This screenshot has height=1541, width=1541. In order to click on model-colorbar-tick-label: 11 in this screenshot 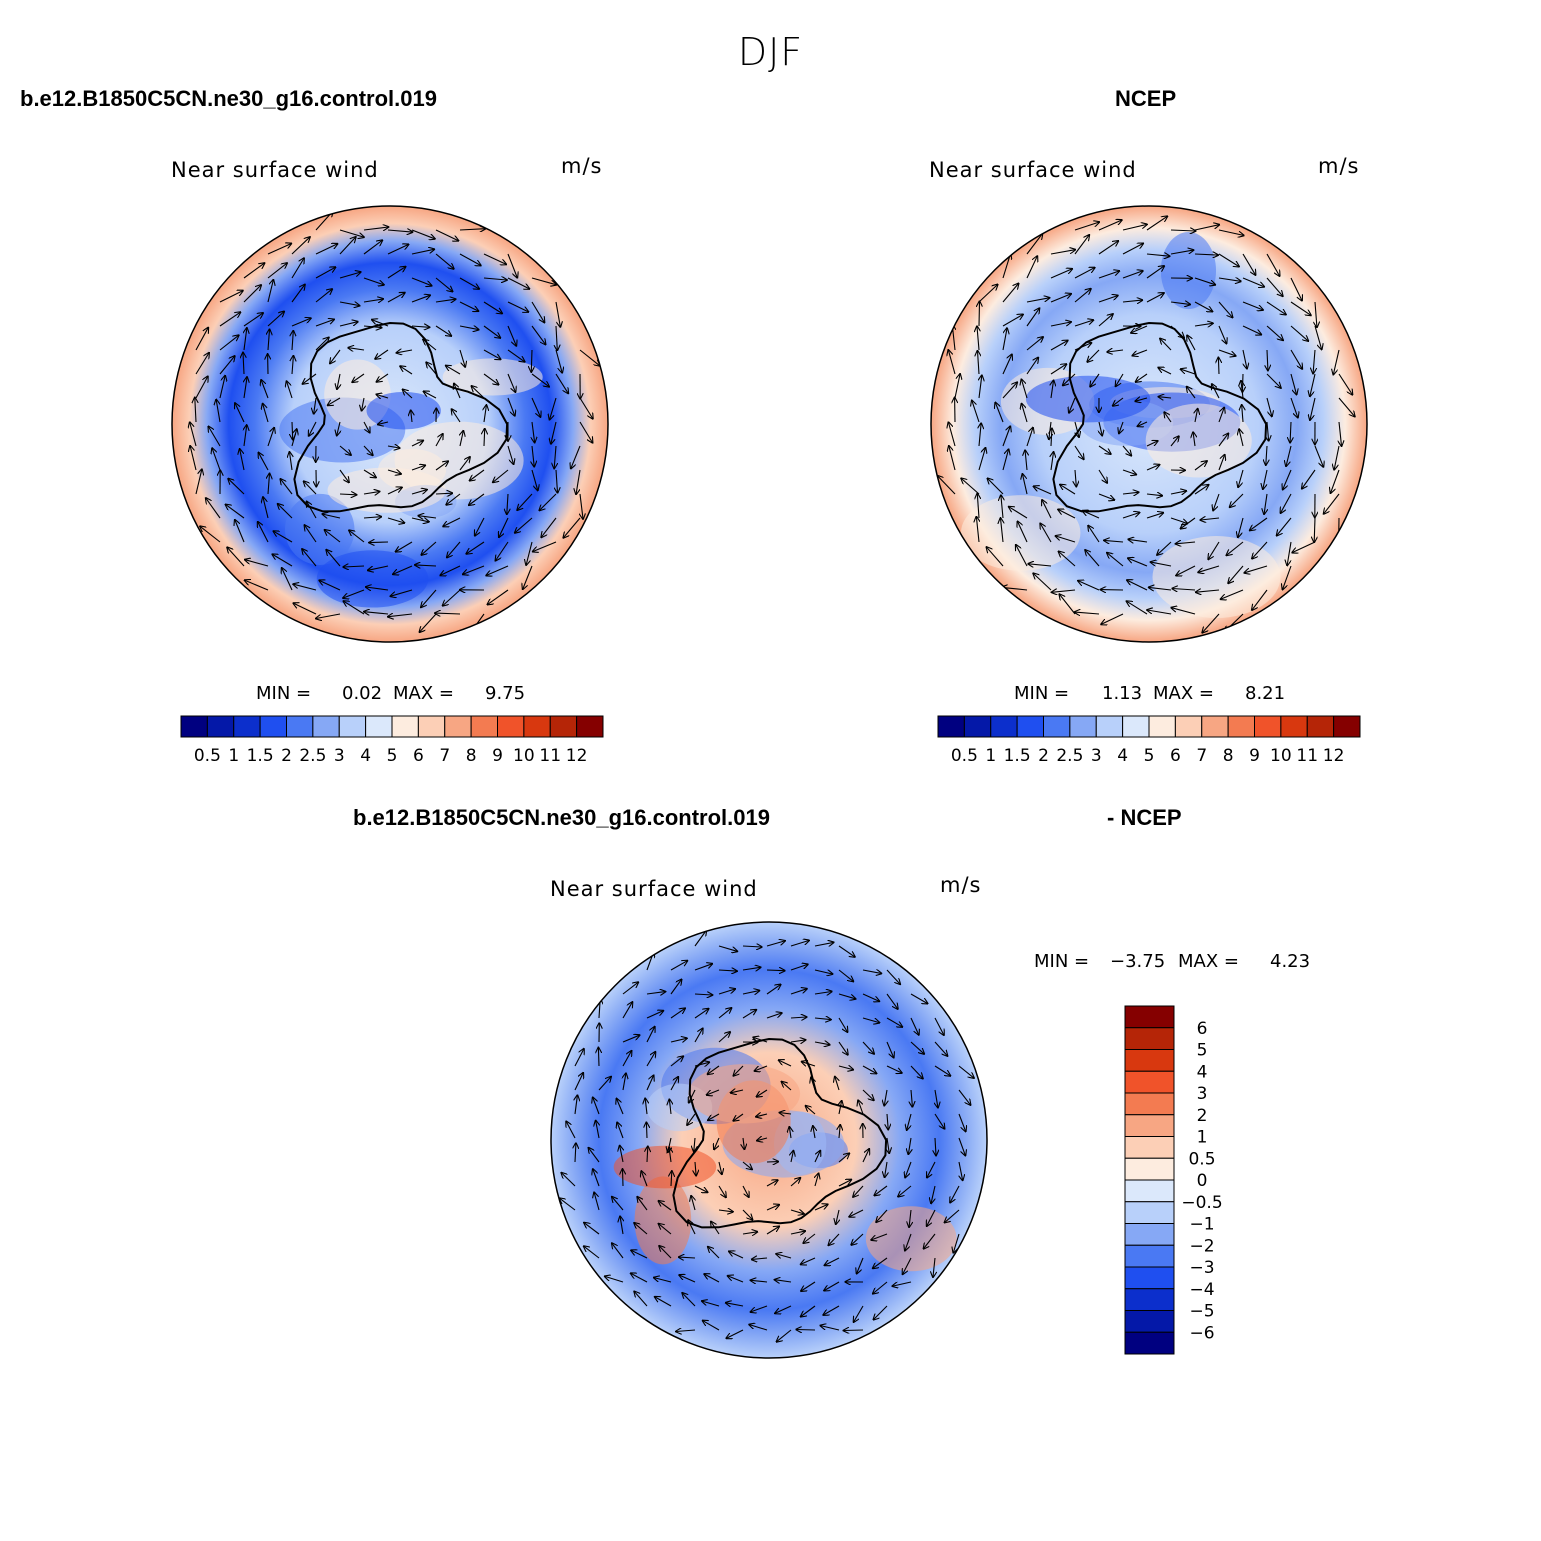, I will do `click(550, 756)`.